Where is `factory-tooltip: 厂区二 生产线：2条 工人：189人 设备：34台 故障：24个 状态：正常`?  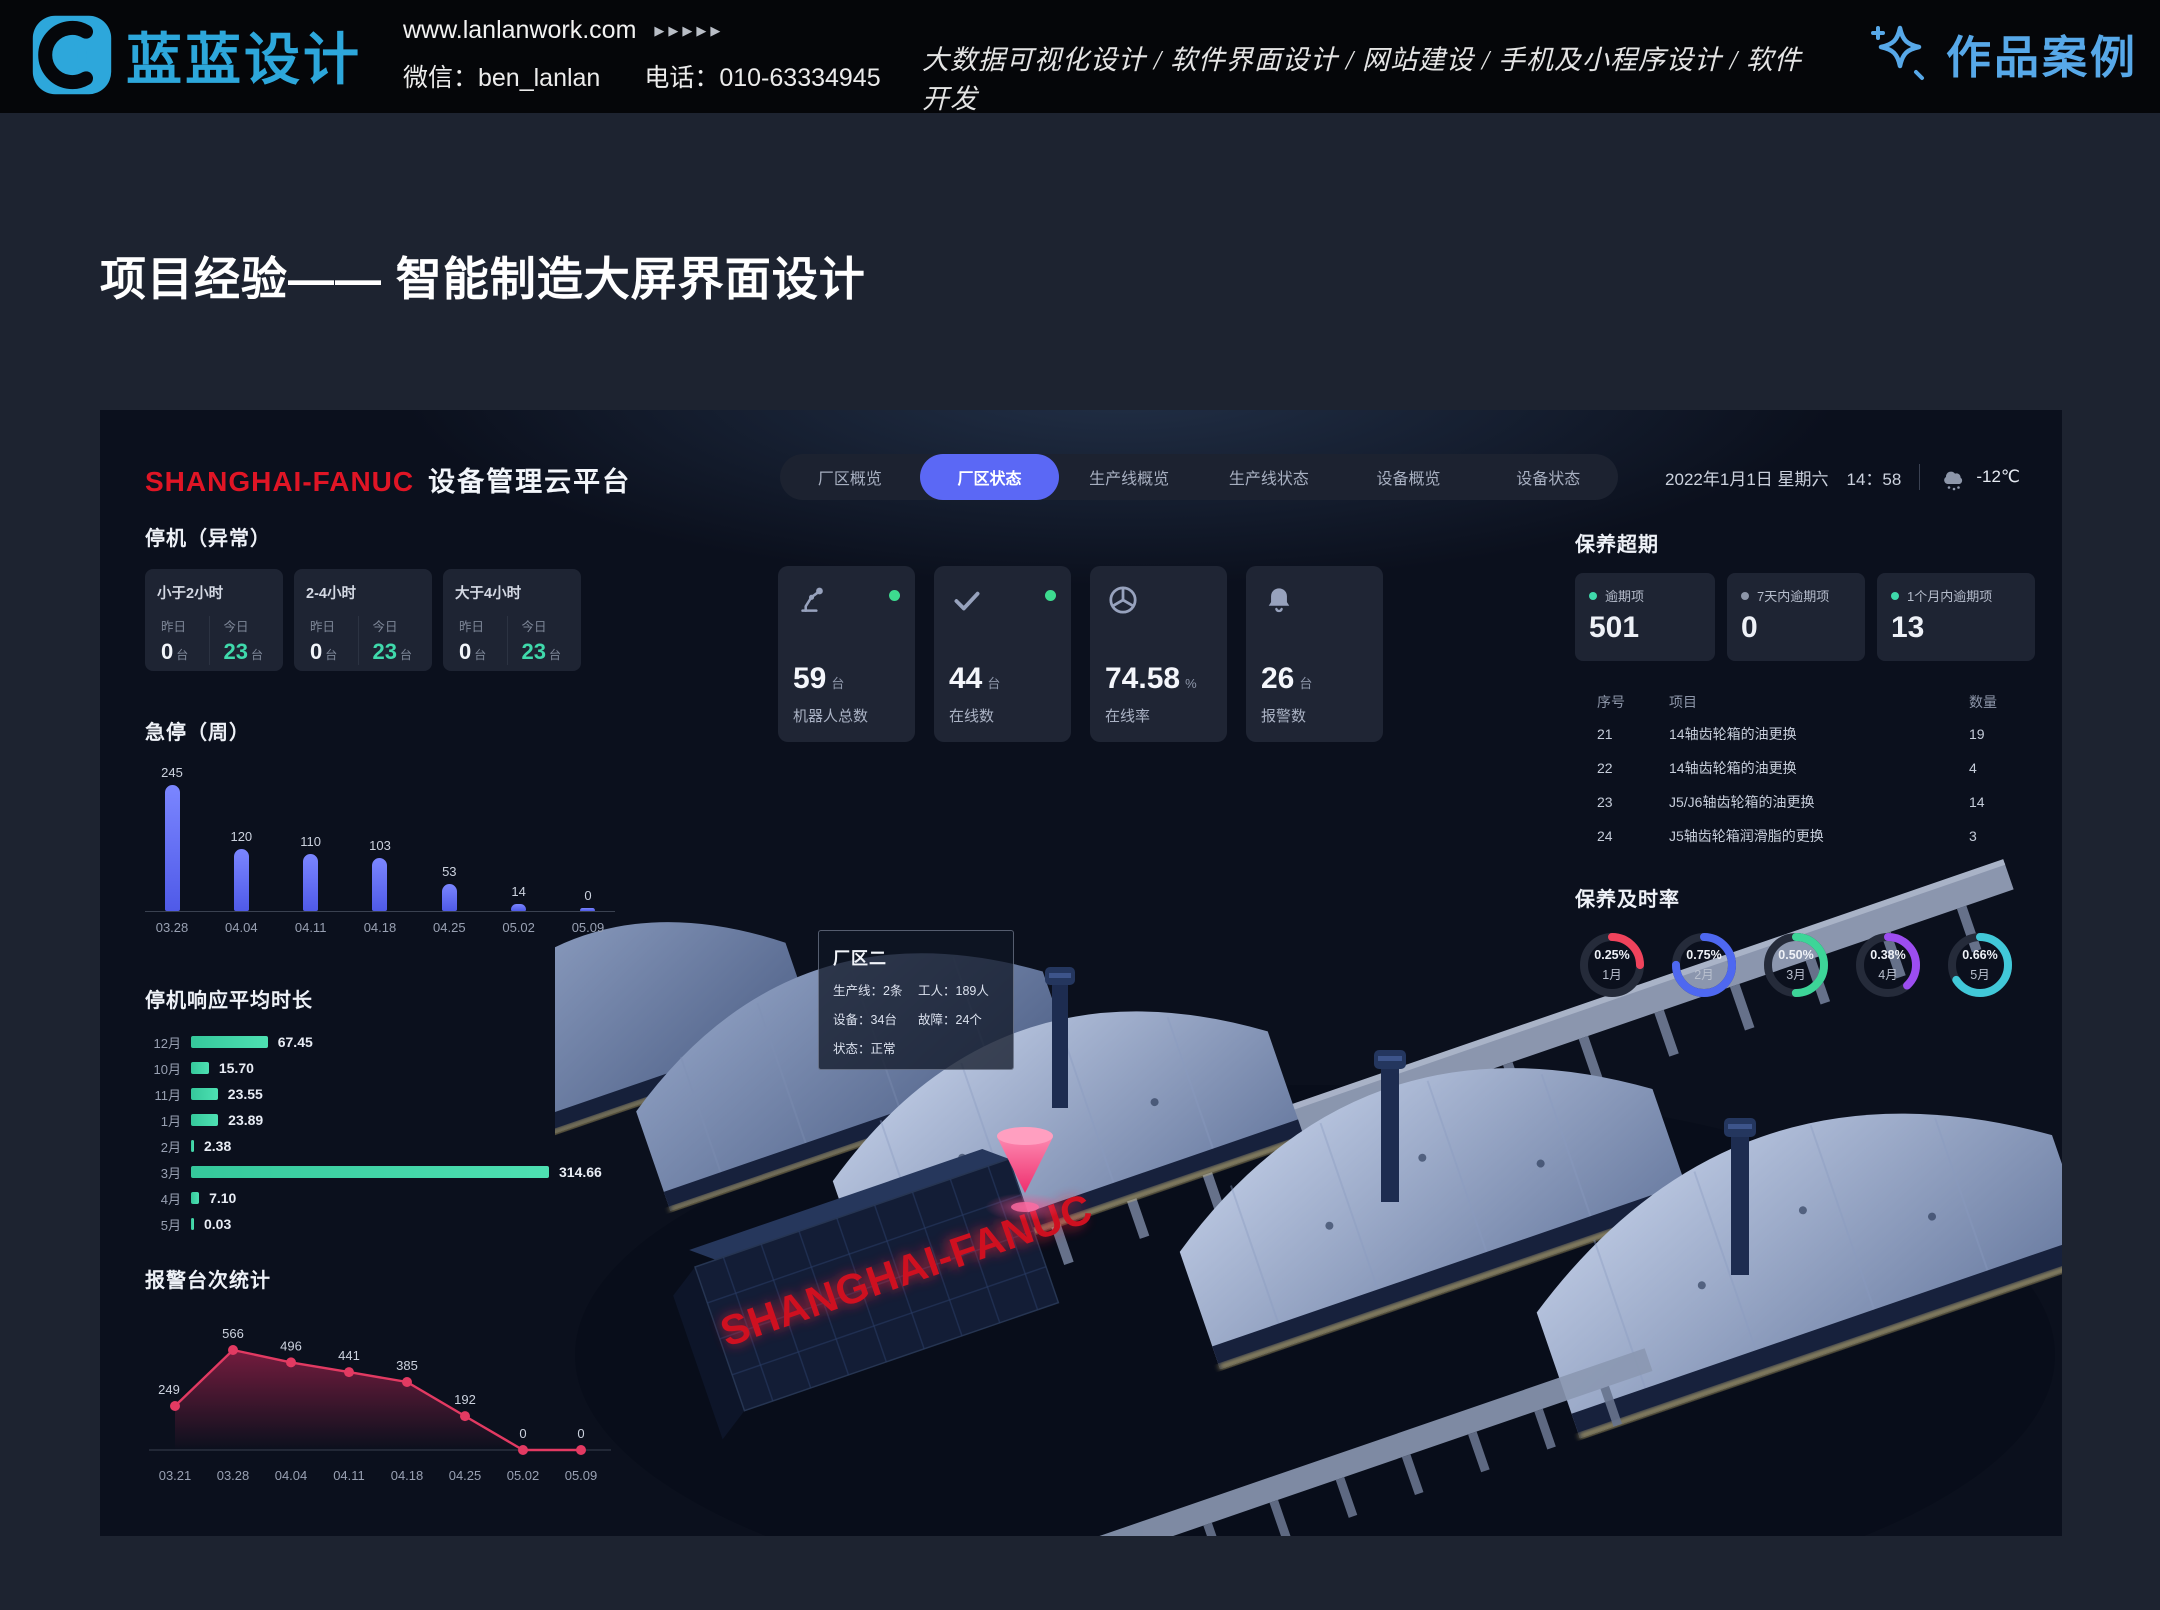
factory-tooltip: 厂区二 生产线：2条 工人：189人 设备：34台 故障：24个 状态：正常 is located at coordinates (916, 1000).